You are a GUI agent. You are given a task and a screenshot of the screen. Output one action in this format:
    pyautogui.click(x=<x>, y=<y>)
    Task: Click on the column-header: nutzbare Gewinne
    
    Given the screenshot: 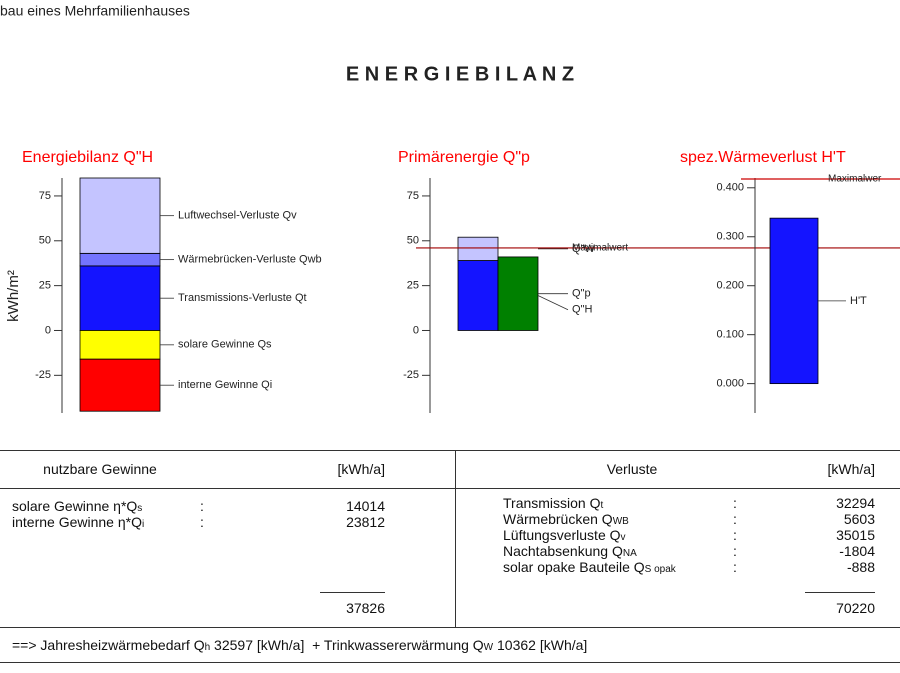 What is the action you would take?
    pyautogui.click(x=100, y=469)
    